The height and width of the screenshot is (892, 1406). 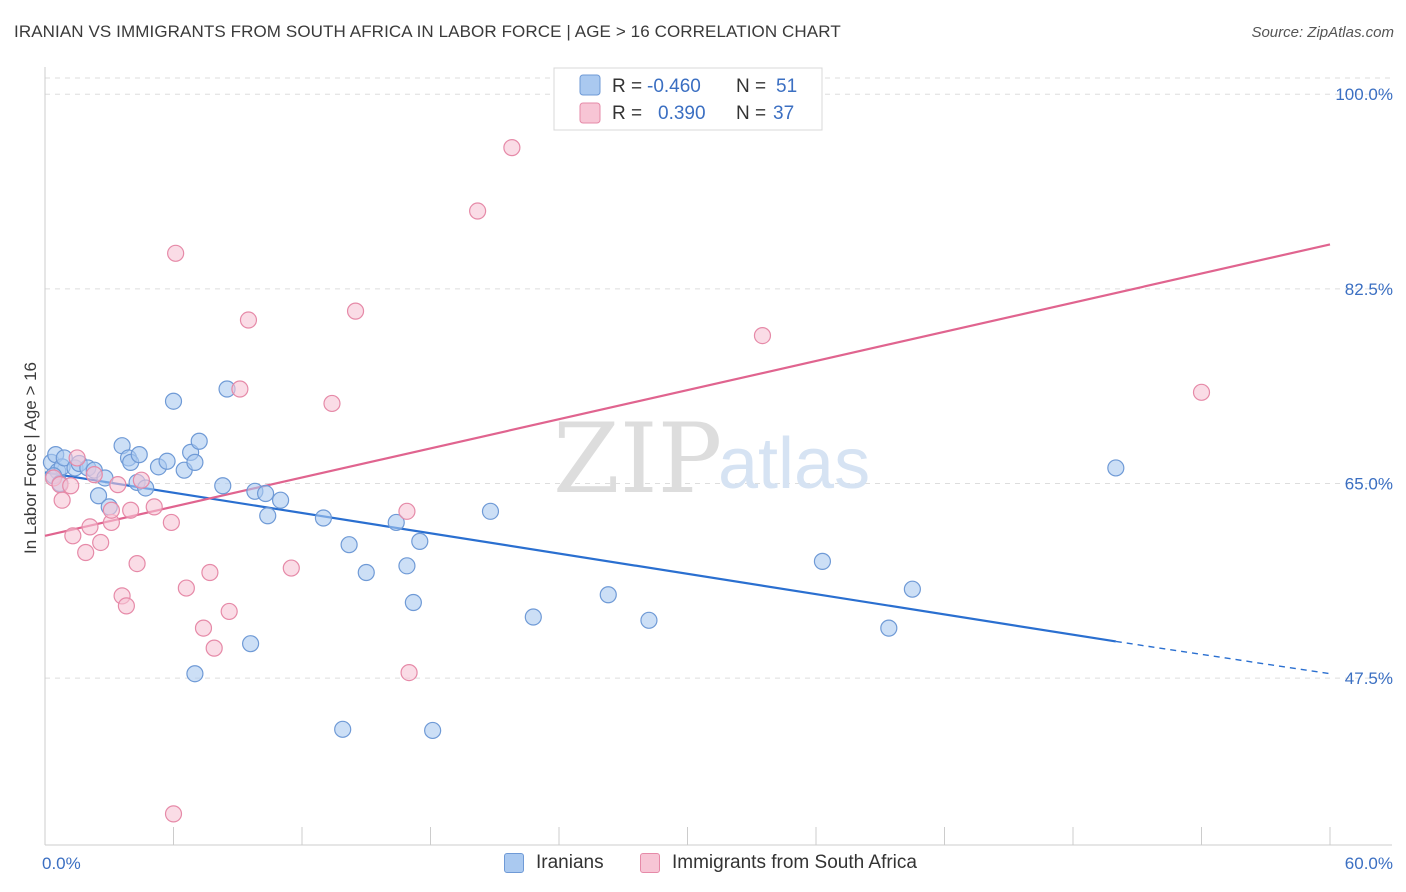 I want to click on legend-r-label-1: R =, so click(x=627, y=86).